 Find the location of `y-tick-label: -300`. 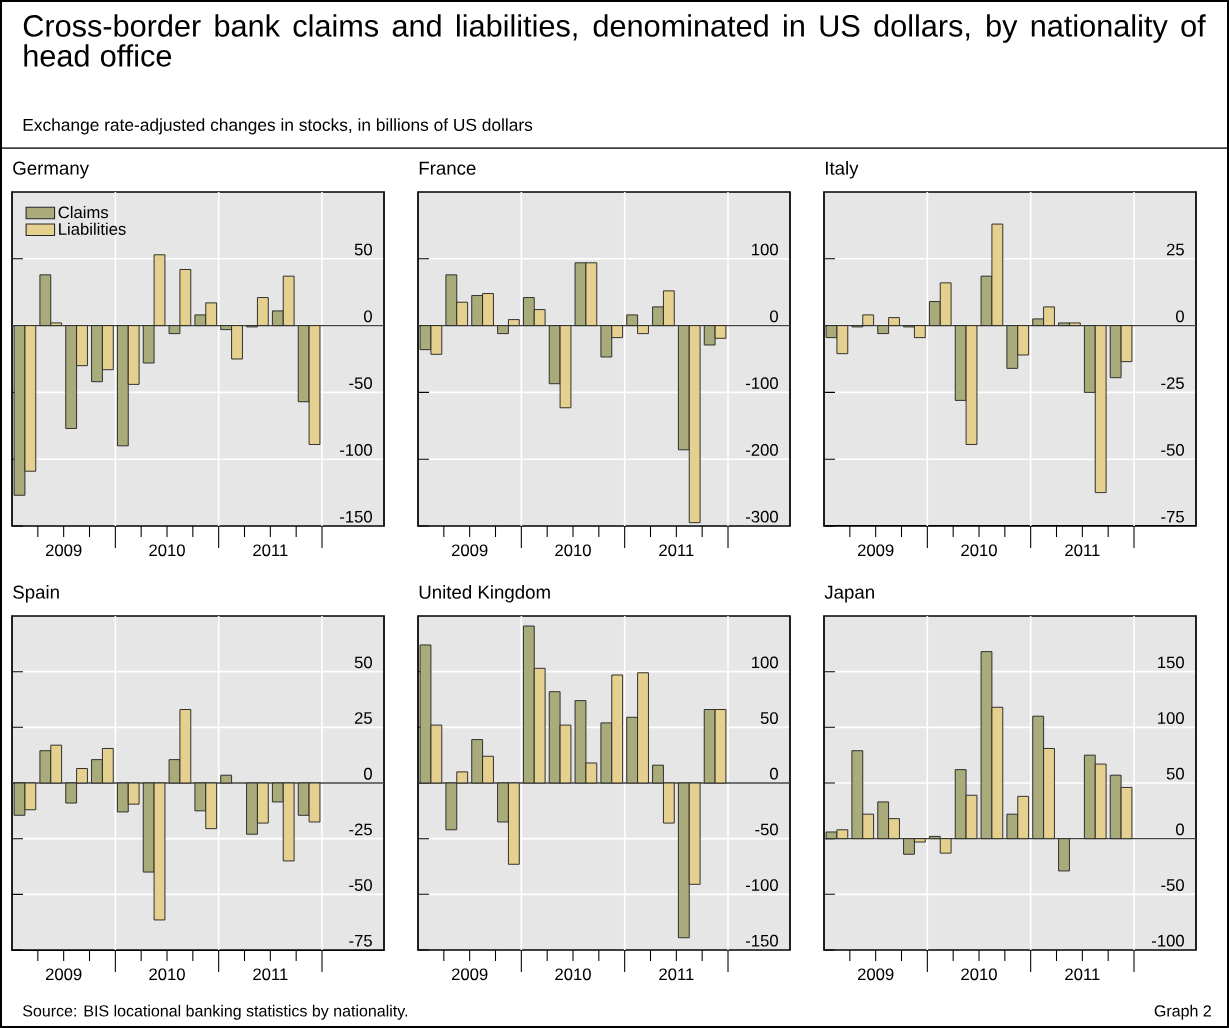

y-tick-label: -300 is located at coordinates (762, 516).